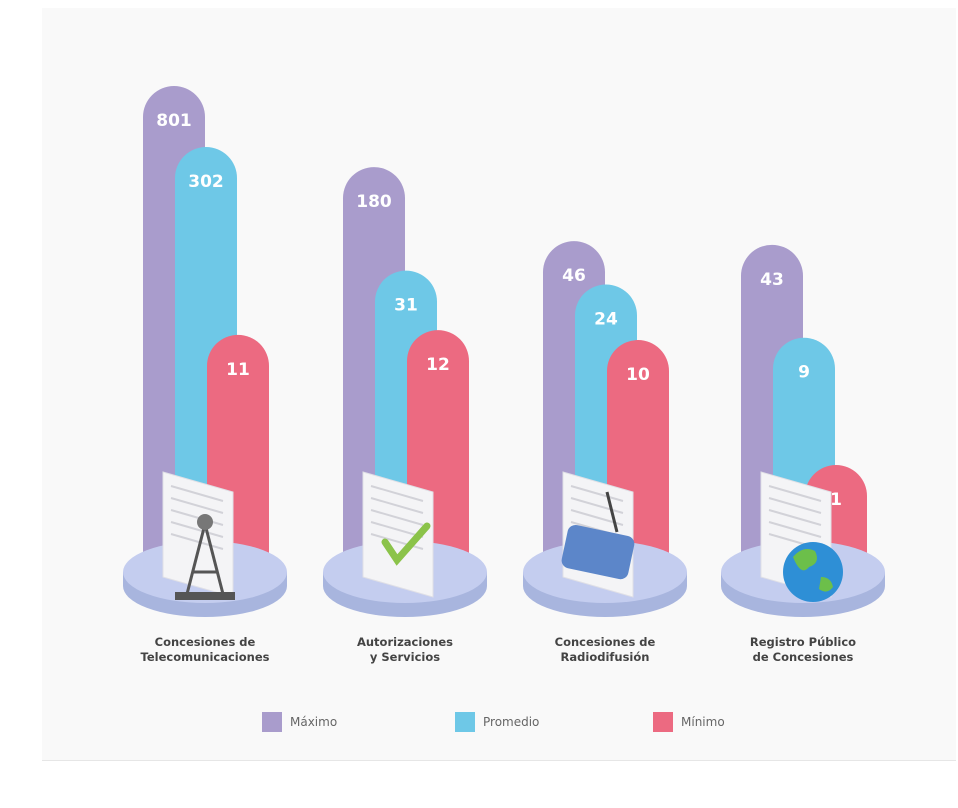 This screenshot has width=958, height=808. I want to click on value-label: 10, so click(638, 375).